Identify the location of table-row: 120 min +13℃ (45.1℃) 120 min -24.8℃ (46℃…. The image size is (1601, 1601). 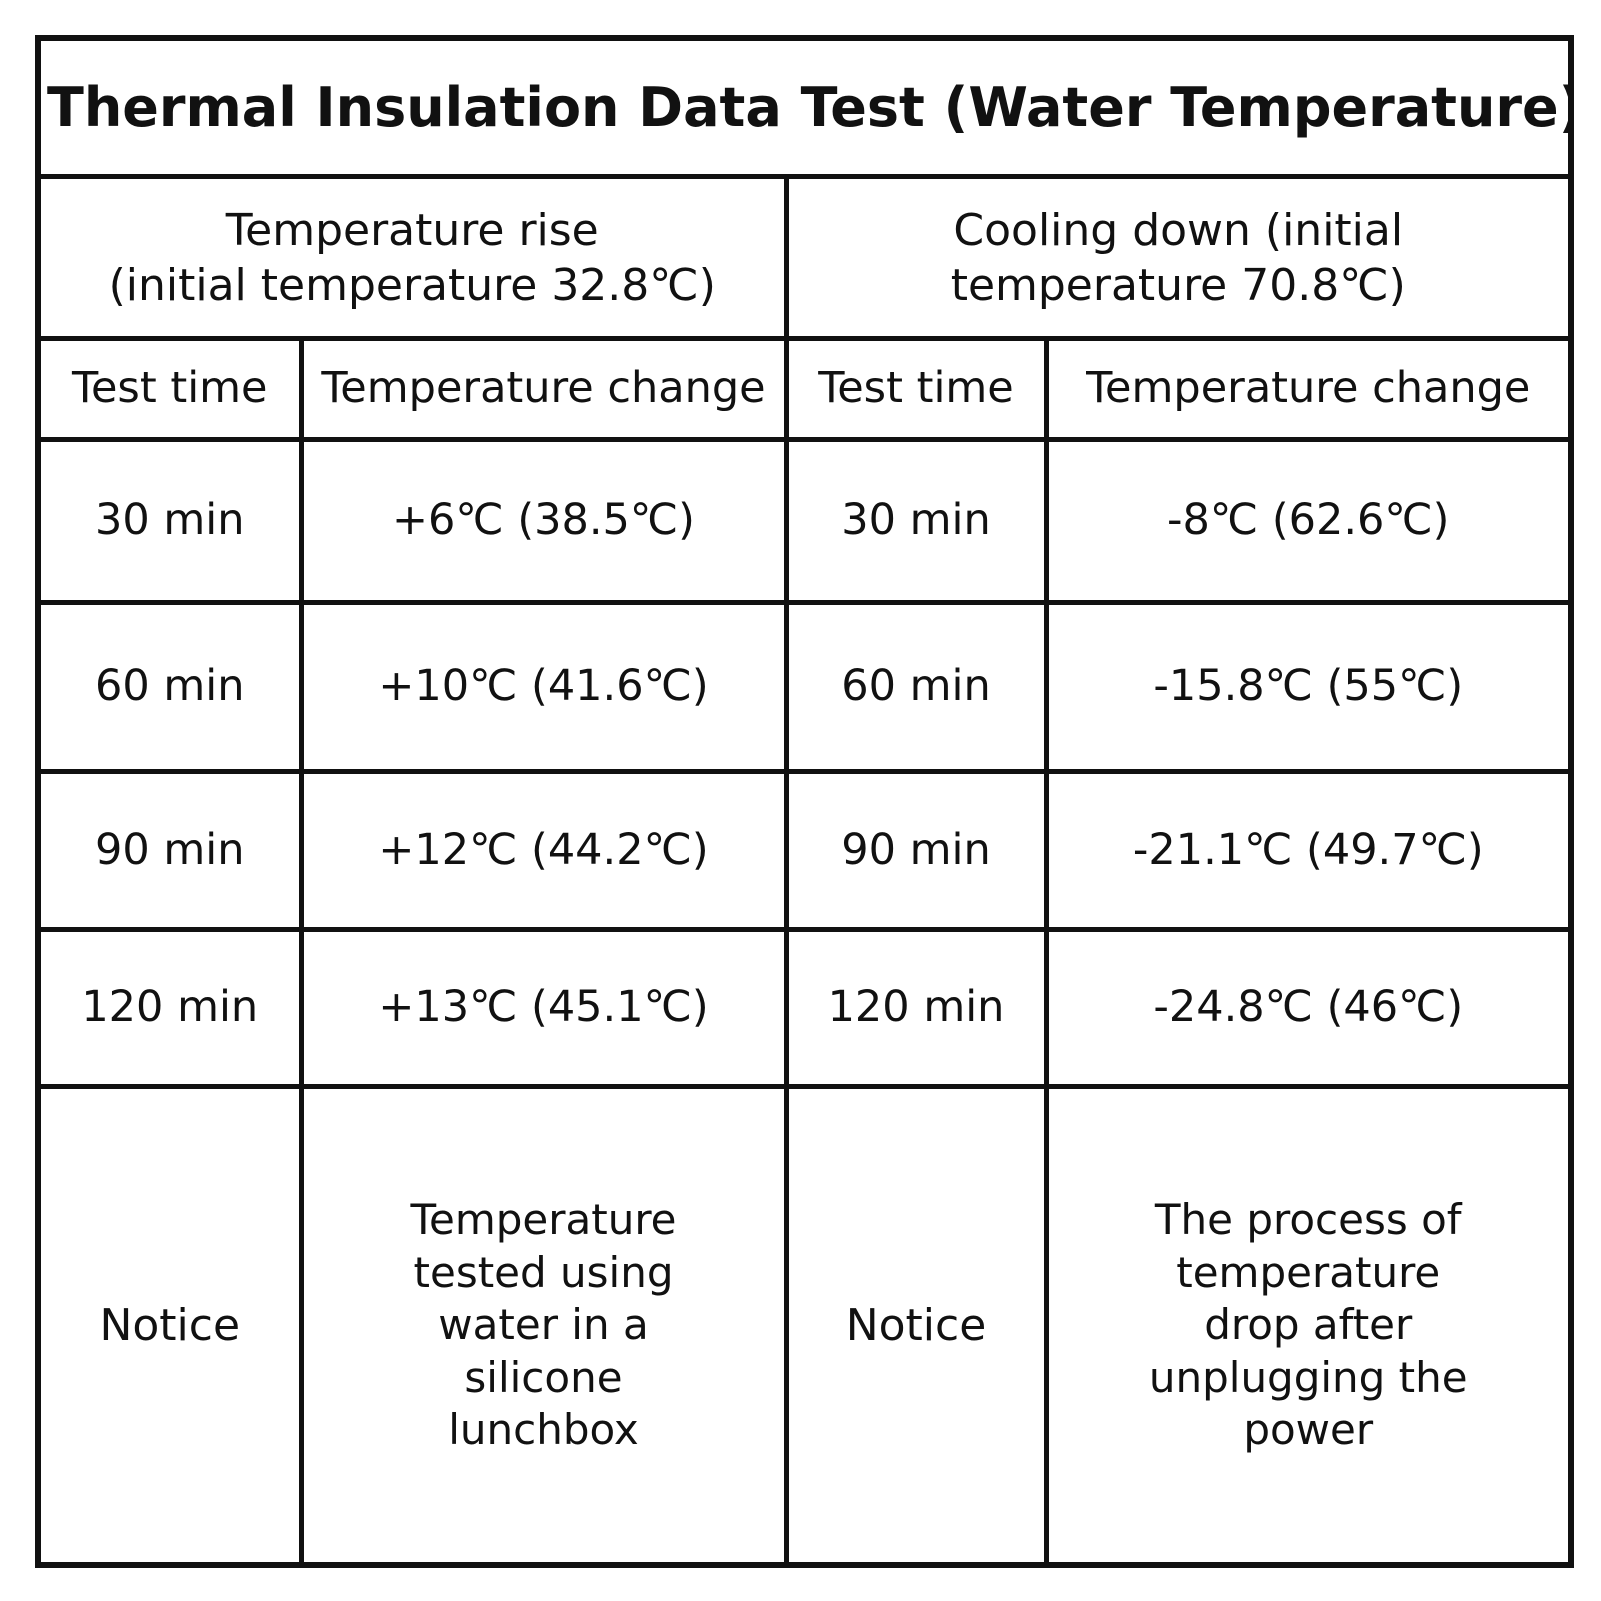
(804, 1008).